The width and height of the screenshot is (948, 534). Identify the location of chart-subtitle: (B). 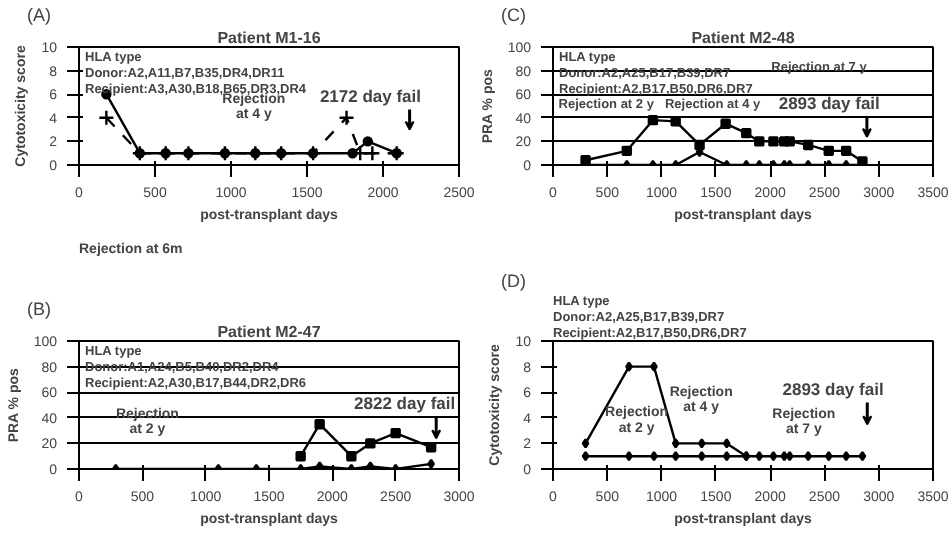
(39, 309).